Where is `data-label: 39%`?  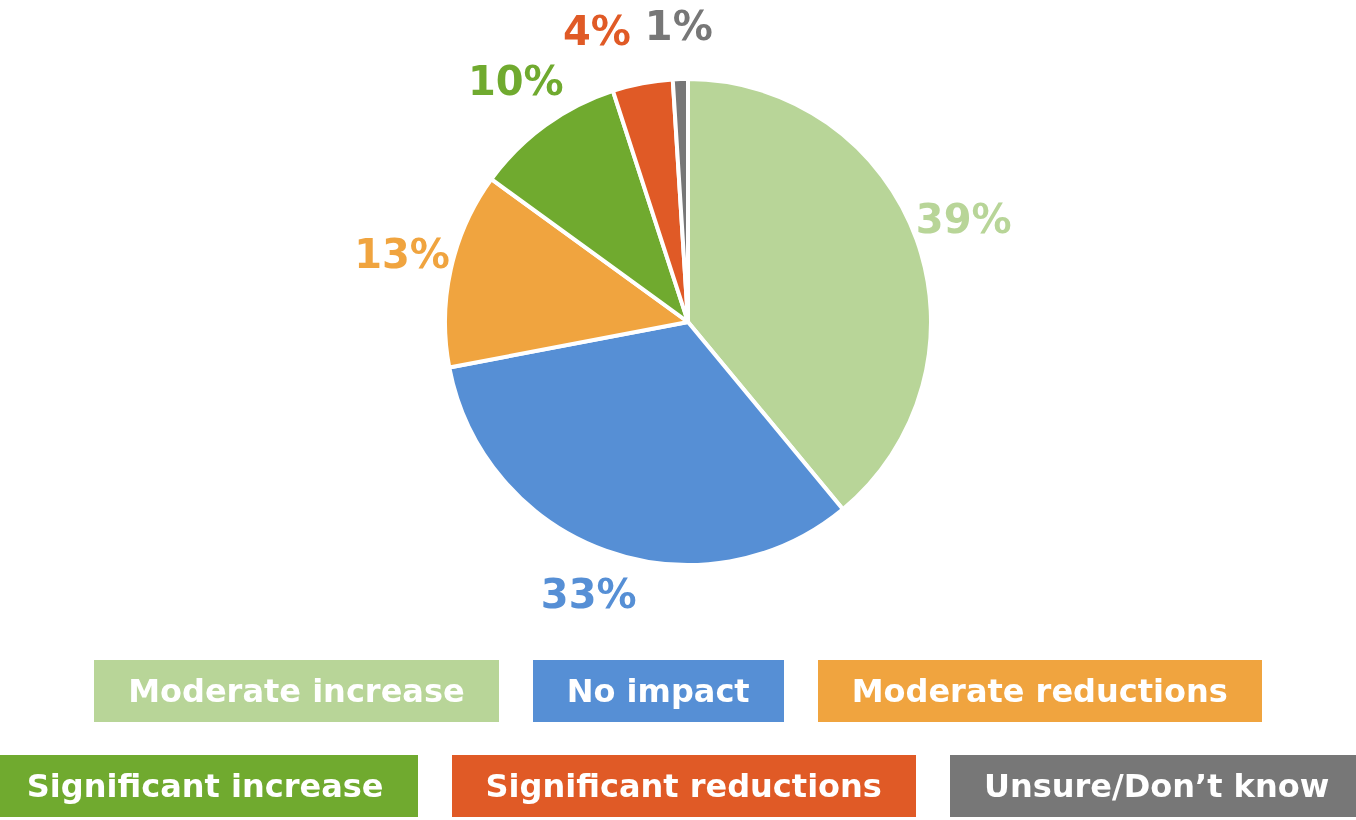
data-label: 39% is located at coordinates (963, 219).